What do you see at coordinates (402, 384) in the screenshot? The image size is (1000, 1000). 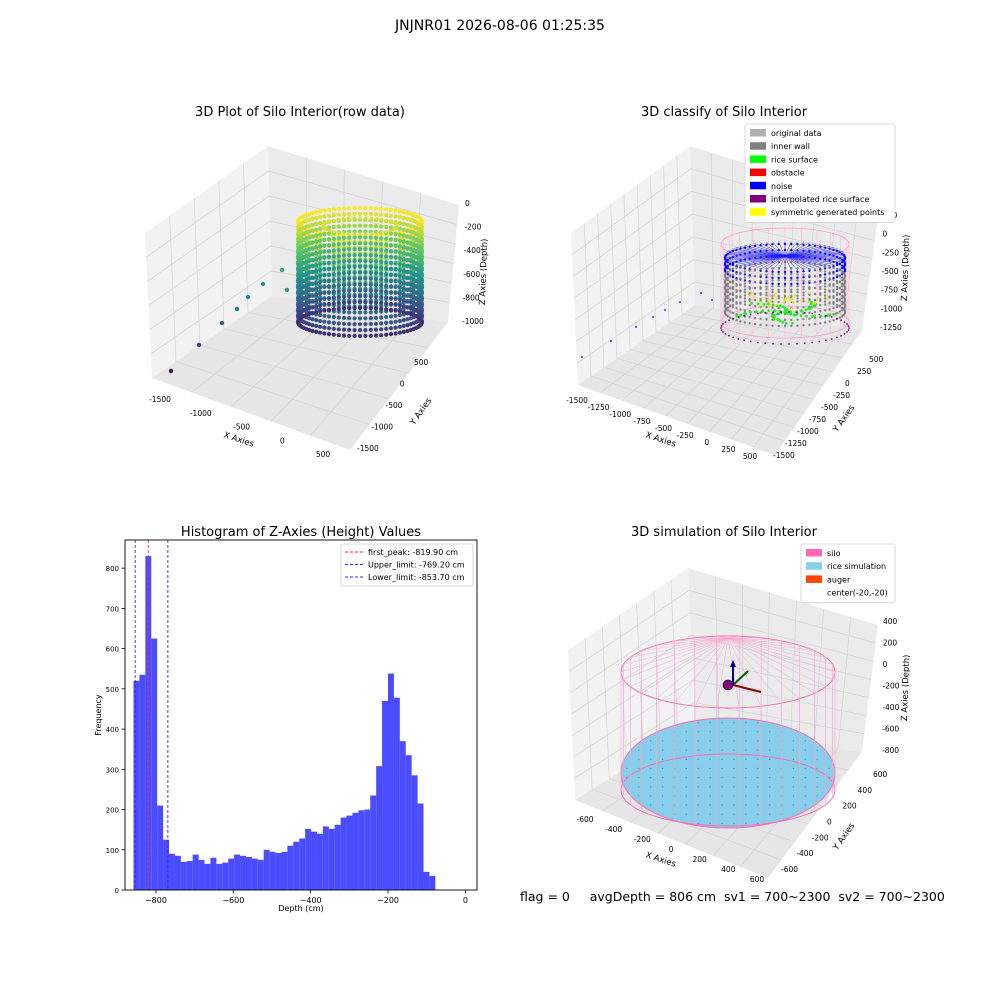 I see `raw3d-ytick-1: 0` at bounding box center [402, 384].